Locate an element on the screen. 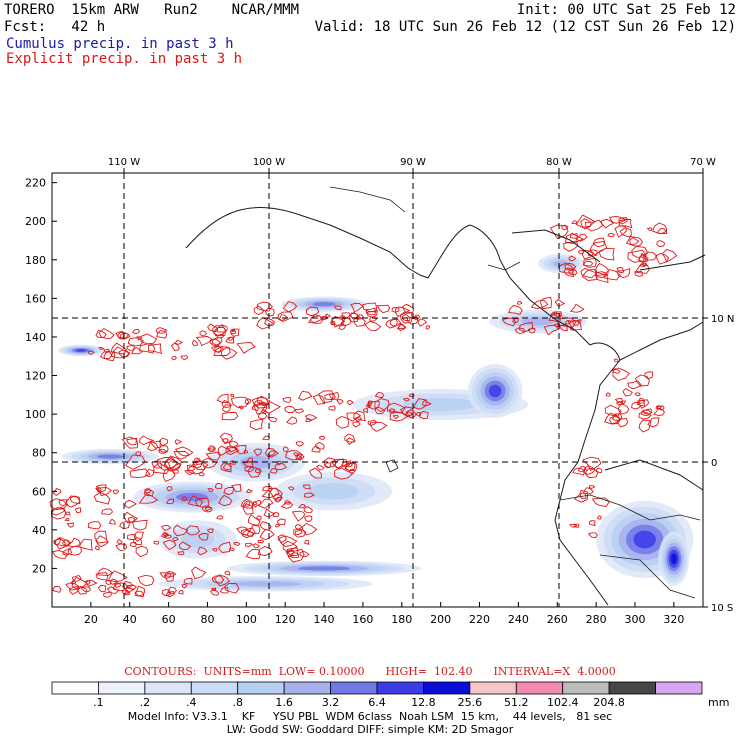 The image size is (740, 740). galapagos is located at coordinates (392, 466).